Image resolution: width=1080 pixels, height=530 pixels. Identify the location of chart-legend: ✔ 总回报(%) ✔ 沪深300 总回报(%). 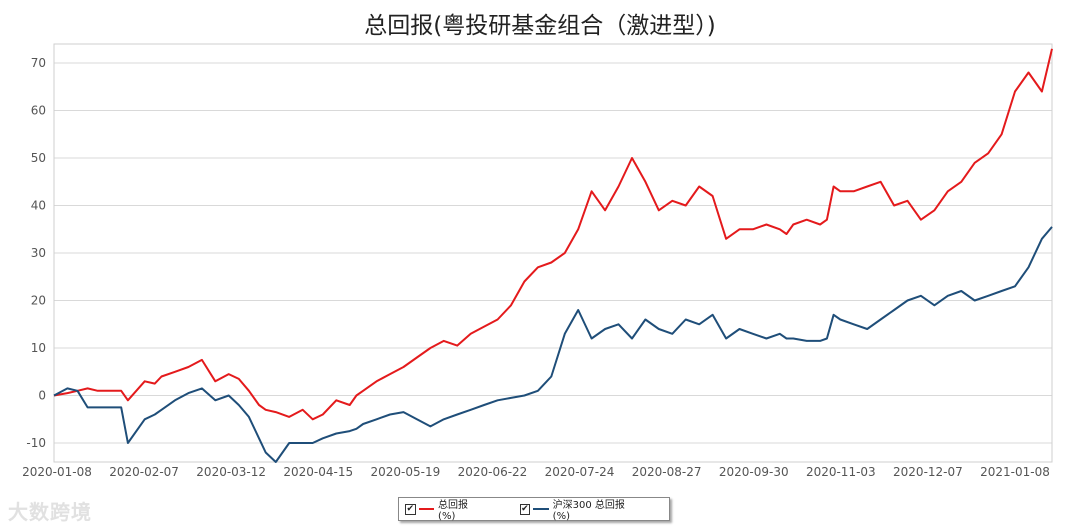
(534, 509).